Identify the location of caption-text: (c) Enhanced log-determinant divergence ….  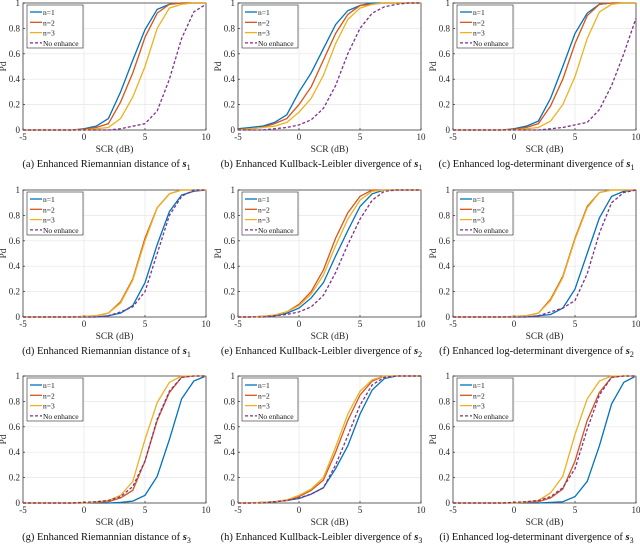
(531, 164).